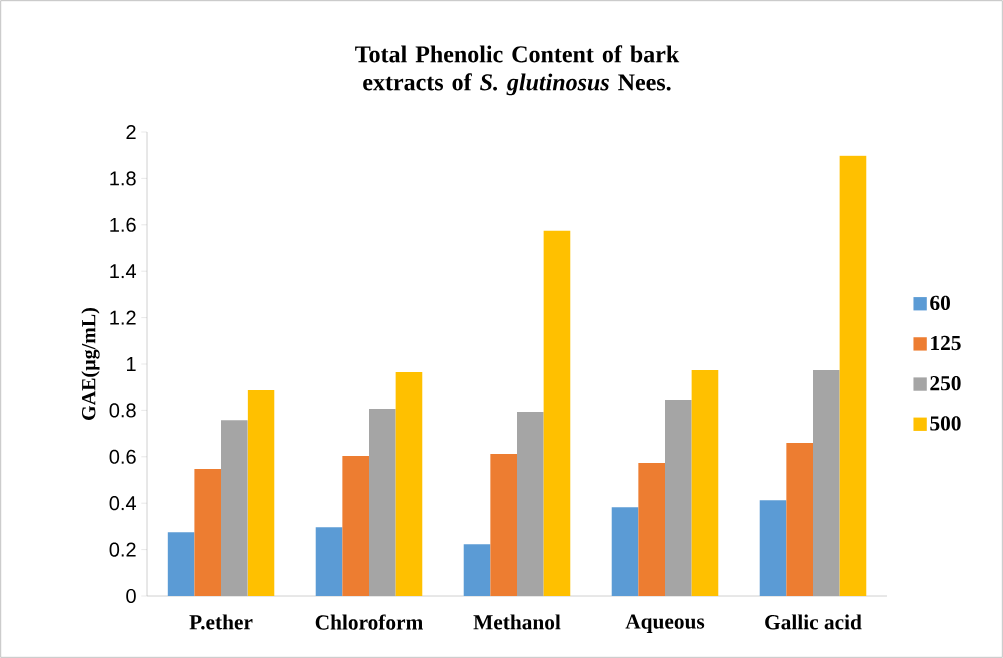  I want to click on y-tick-label: 0.4, so click(123, 503).